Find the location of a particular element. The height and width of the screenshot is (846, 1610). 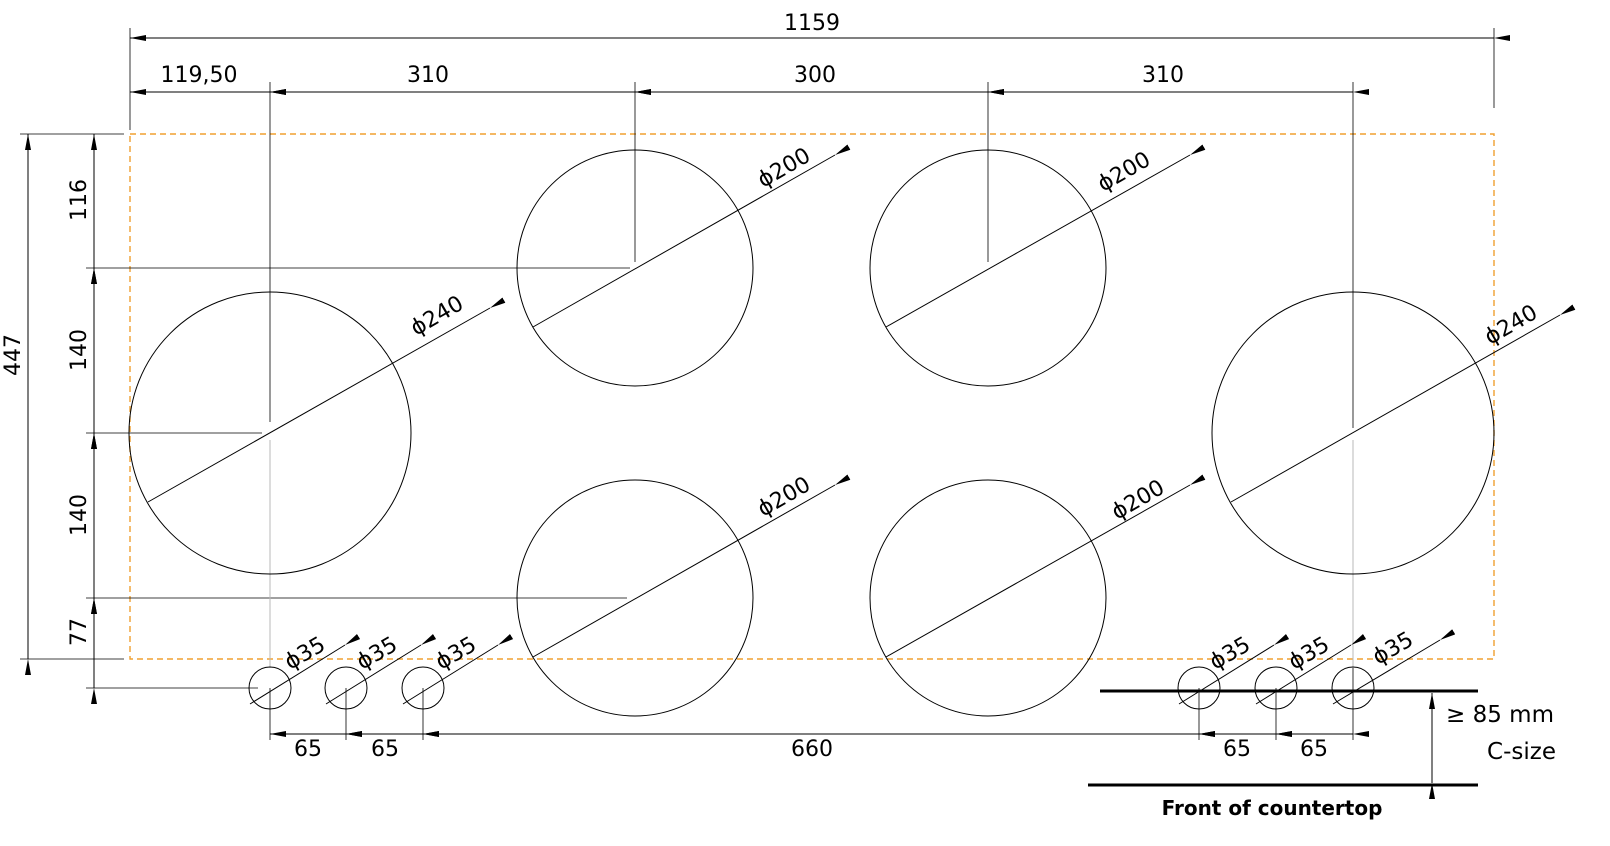

diameter-label-medium-bottom-right: ϕ200 is located at coordinates (1138, 500).